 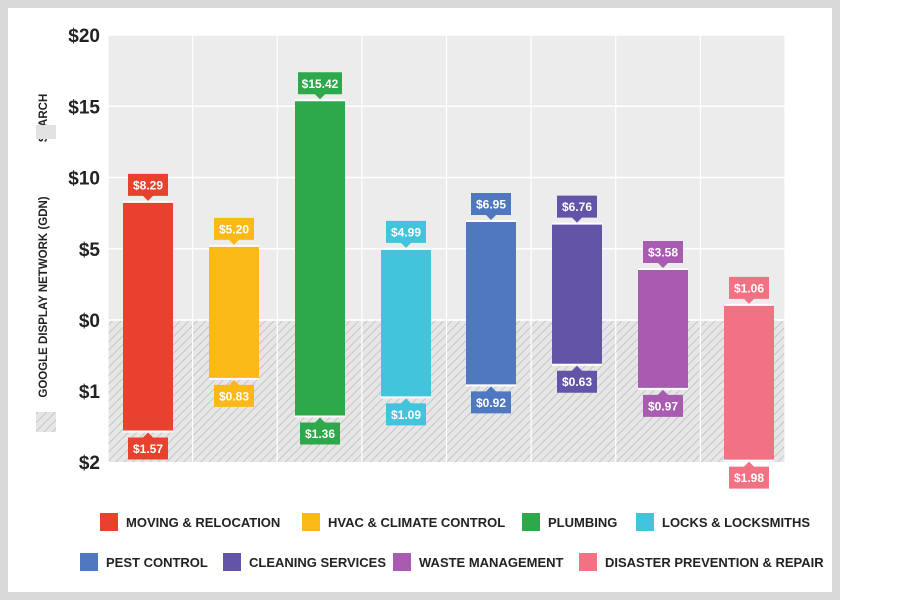 What do you see at coordinates (749, 478) in the screenshot?
I see `data-label: $1.98` at bounding box center [749, 478].